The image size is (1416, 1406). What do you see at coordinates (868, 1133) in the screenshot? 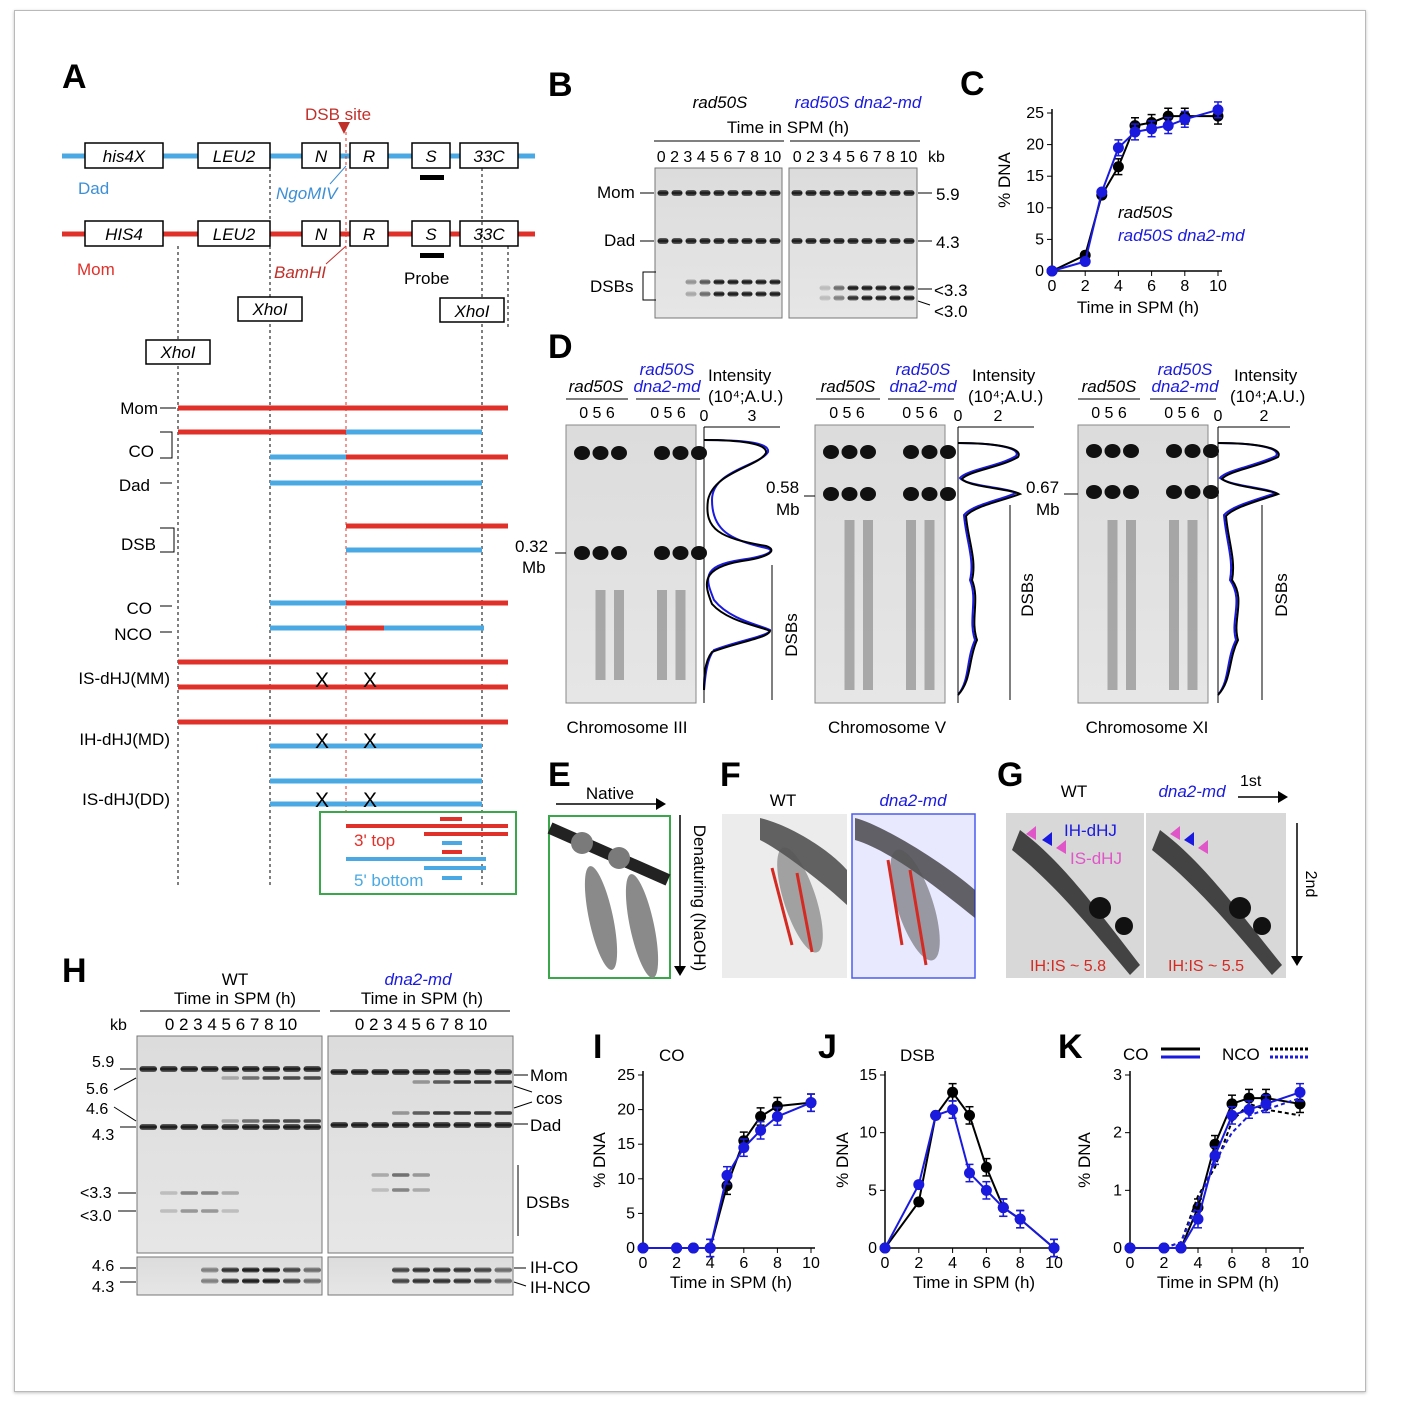
I see `y-tick-label: 10` at bounding box center [868, 1133].